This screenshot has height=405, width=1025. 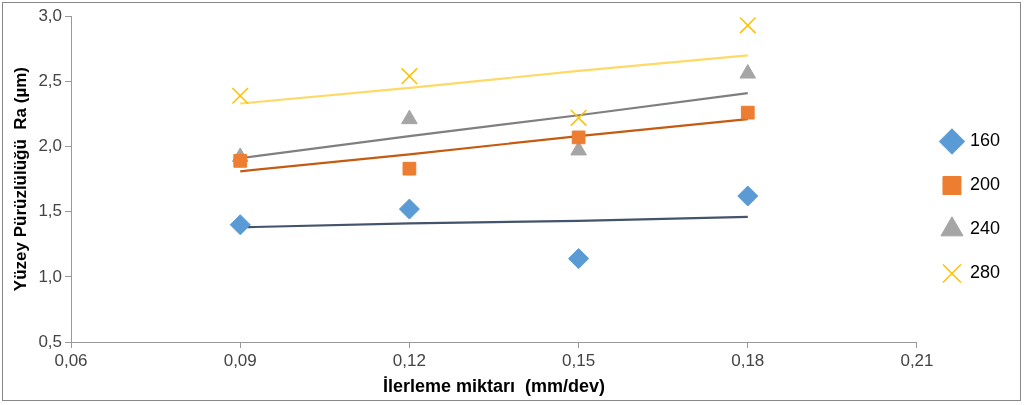 What do you see at coordinates (985, 184) in the screenshot?
I see `legend-label: 200` at bounding box center [985, 184].